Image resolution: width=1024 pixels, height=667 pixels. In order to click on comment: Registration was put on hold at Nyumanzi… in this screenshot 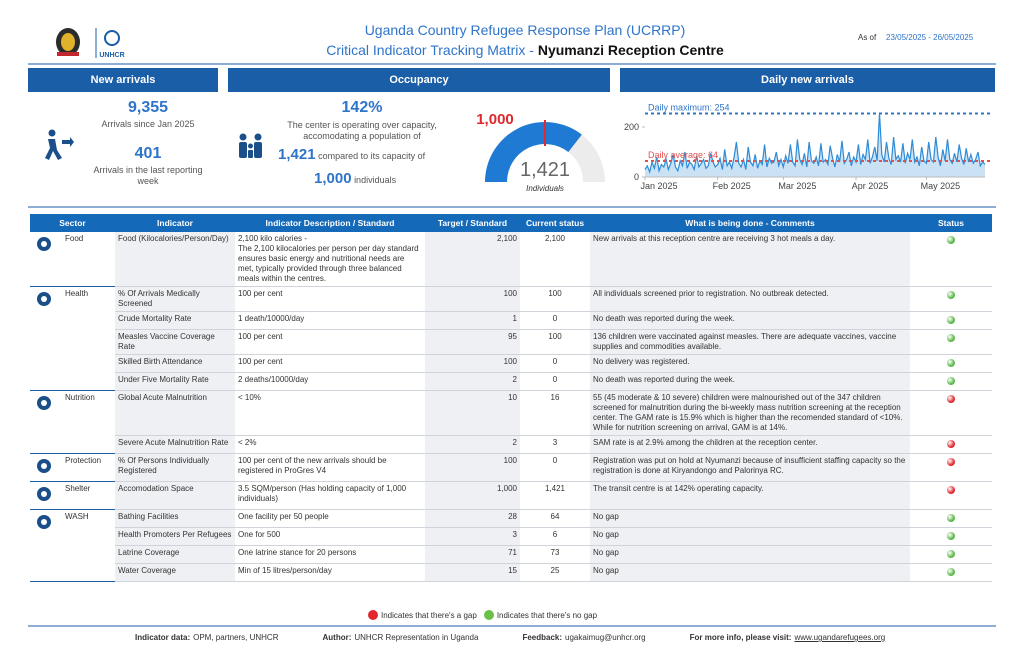, I will do `click(750, 467)`.